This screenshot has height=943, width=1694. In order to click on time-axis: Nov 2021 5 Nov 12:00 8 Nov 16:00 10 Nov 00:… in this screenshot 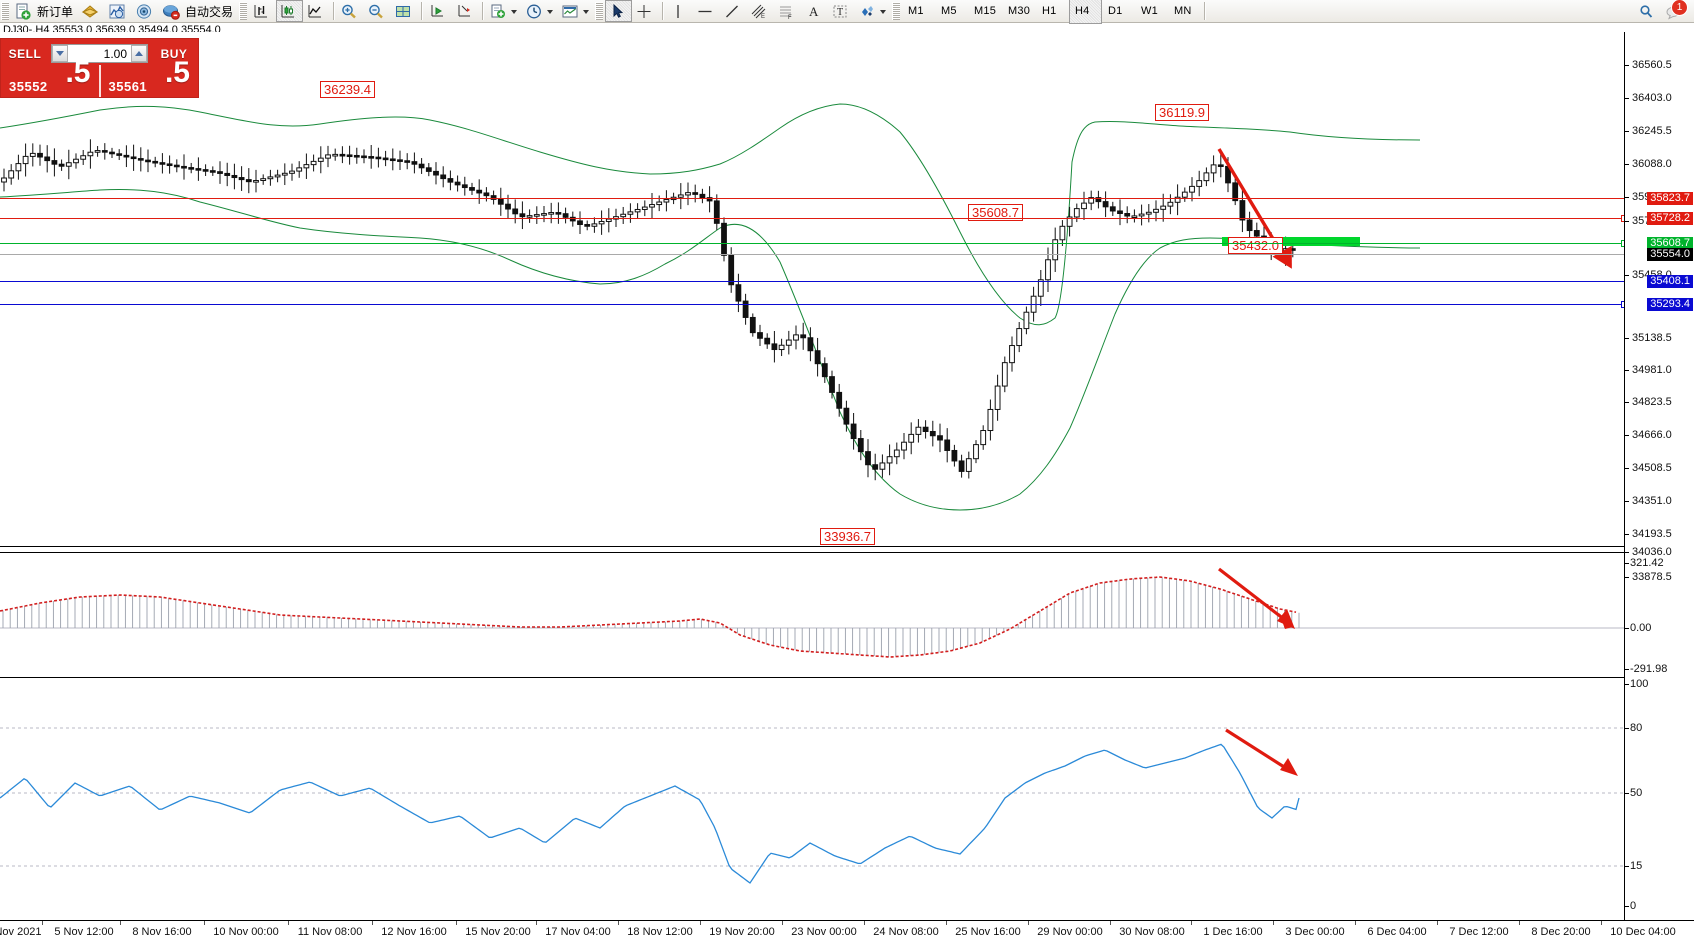, I will do `click(847, 931)`.